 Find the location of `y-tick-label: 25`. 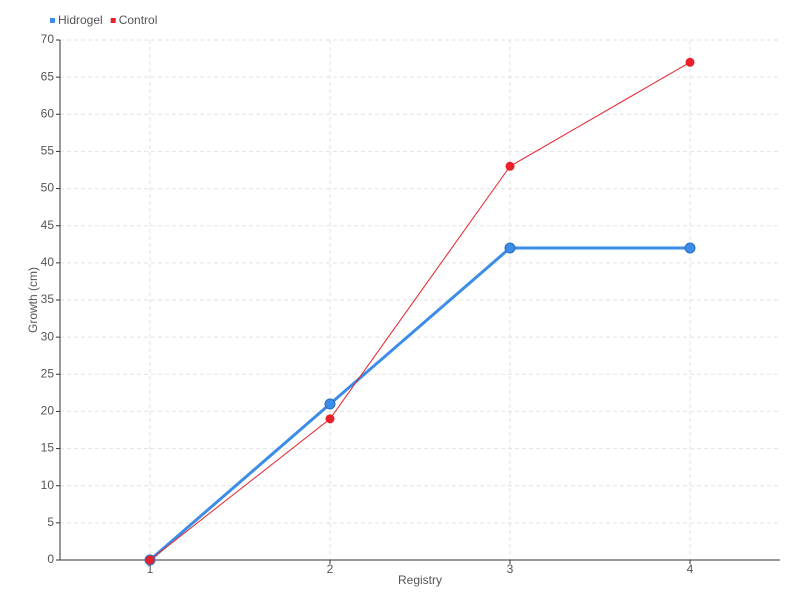

y-tick-label: 25 is located at coordinates (48, 373).